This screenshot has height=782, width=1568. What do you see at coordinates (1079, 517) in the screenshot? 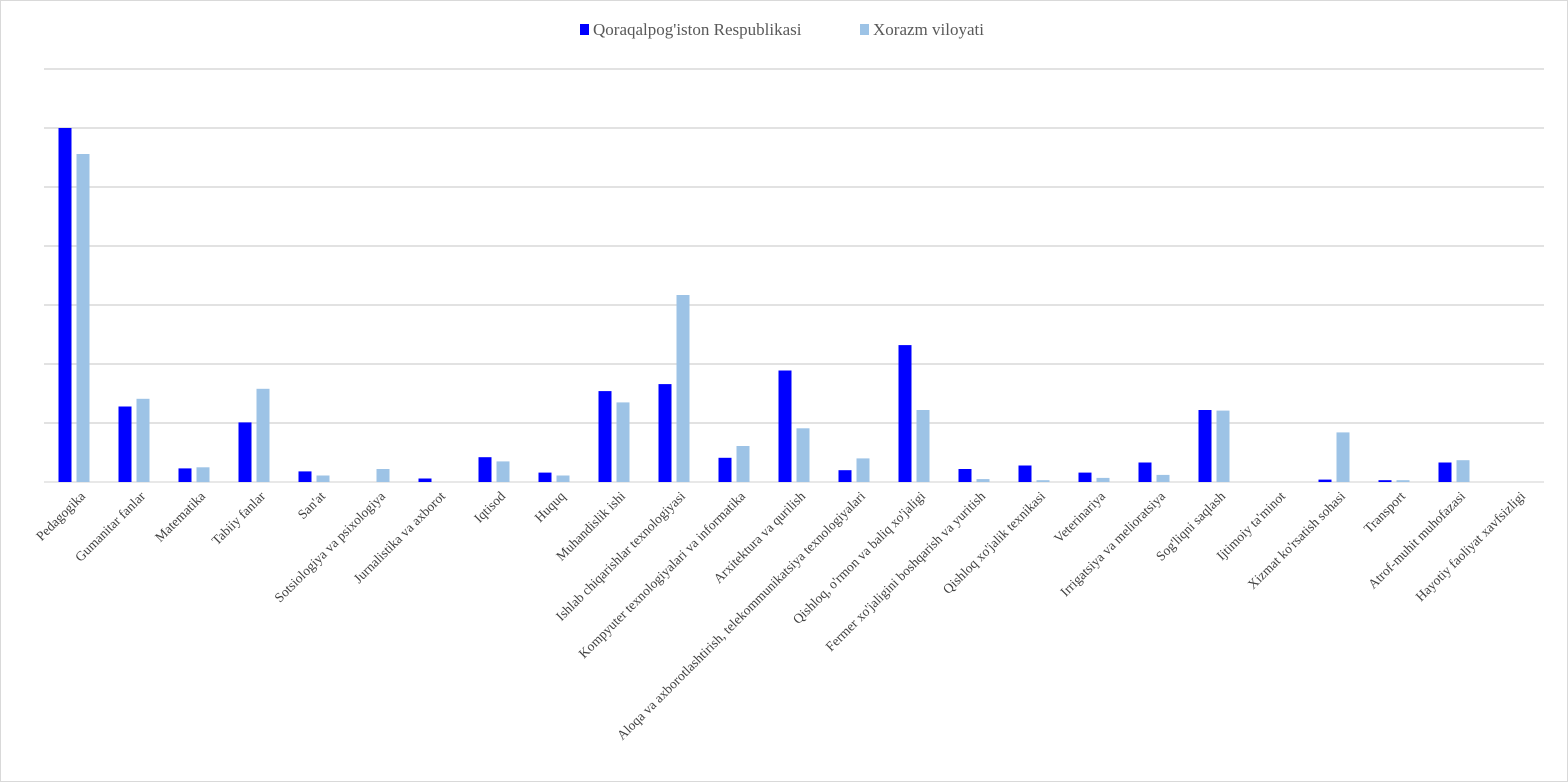
I see `x-tick-label: Veterinariya` at bounding box center [1079, 517].